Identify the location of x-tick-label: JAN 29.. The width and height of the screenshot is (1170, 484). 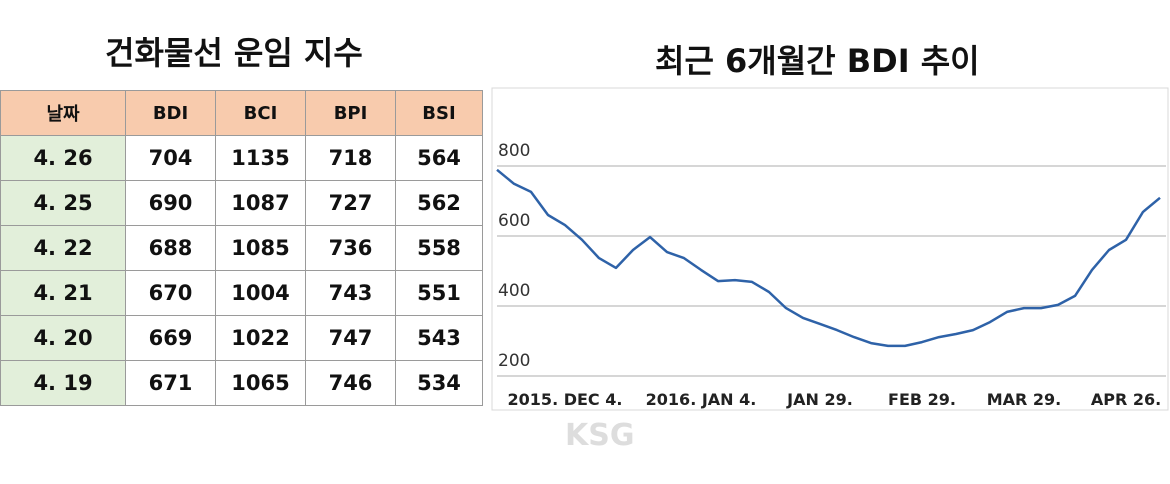
(819, 399).